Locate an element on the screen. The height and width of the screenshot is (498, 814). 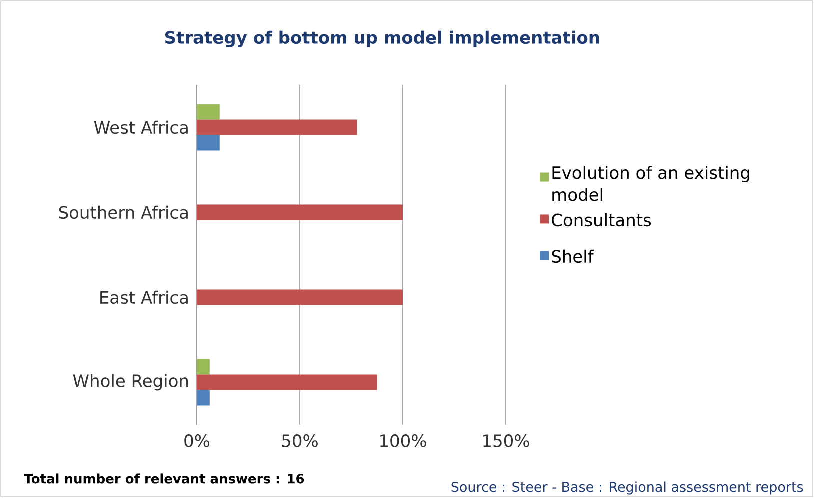
legend-label: Shelf is located at coordinates (573, 257).